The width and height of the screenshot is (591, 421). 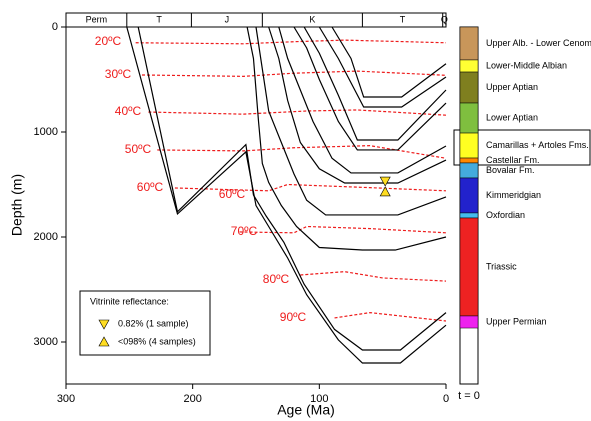 What do you see at coordinates (537, 145) in the screenshot?
I see `lithology-label: Camarillas + Artoles Fms.` at bounding box center [537, 145].